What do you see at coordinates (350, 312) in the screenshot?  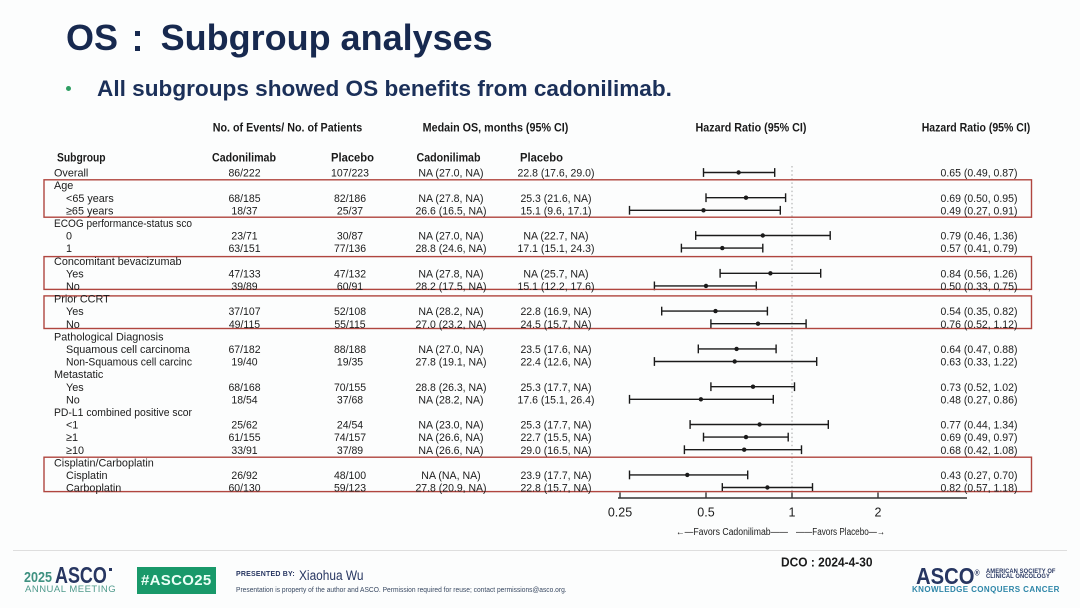 I see `svg-text: 52/108` at bounding box center [350, 312].